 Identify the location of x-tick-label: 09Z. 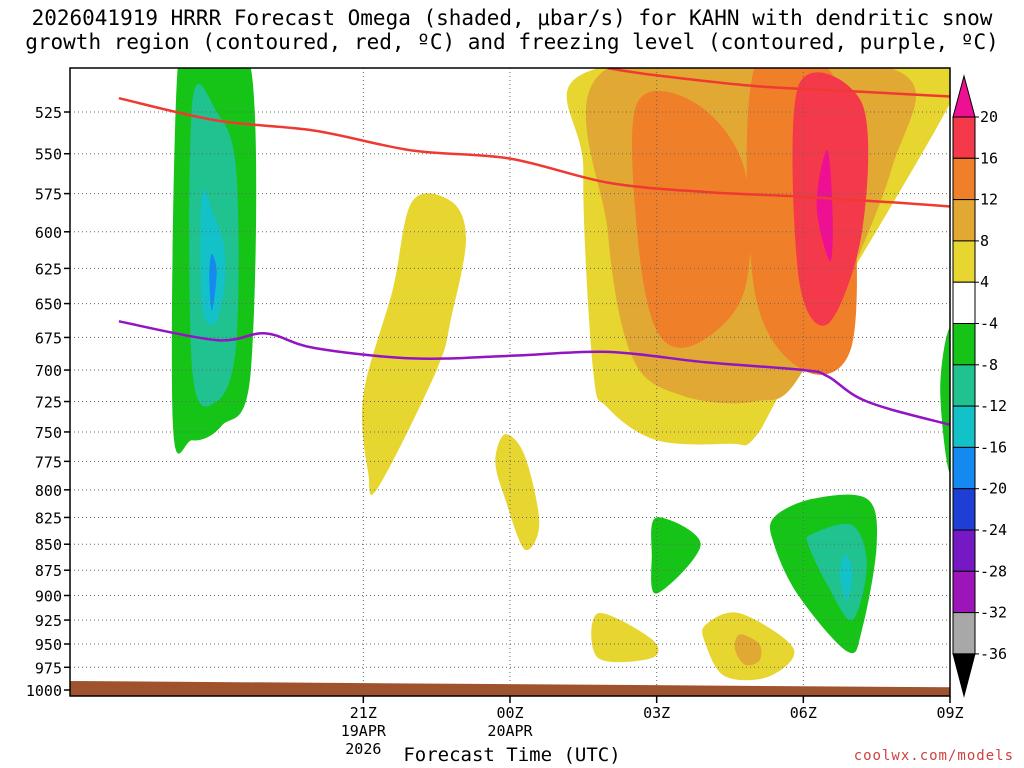
(949, 713).